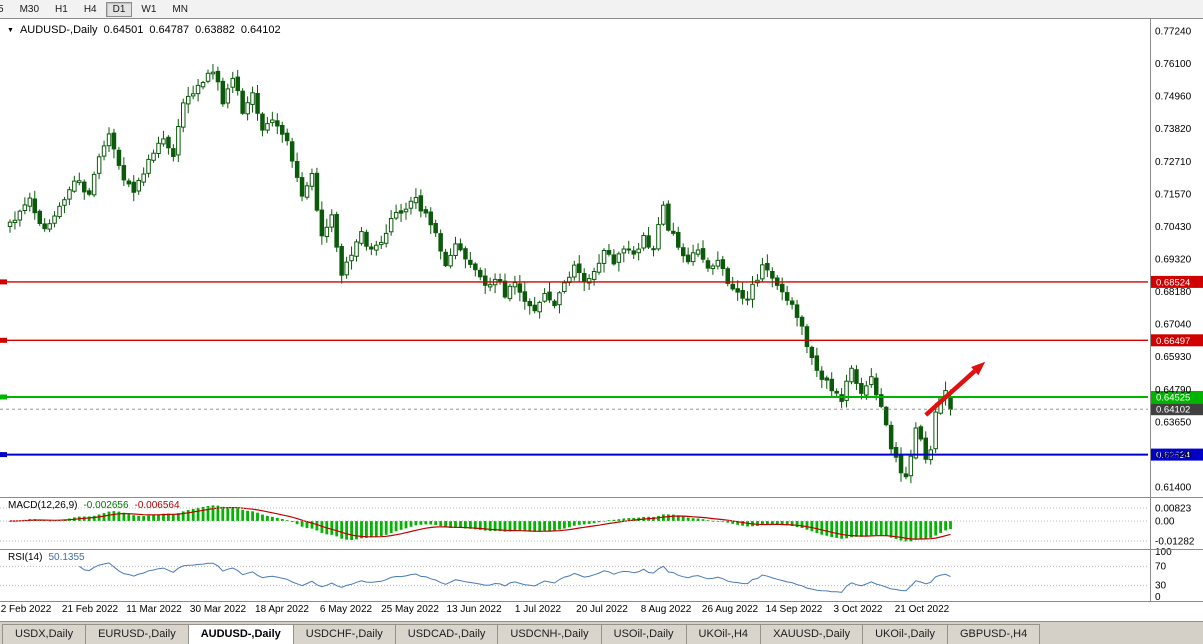 The width and height of the screenshot is (1203, 644). Describe the element at coordinates (1173, 129) in the screenshot. I see `price-axis-label: 0.73820` at that location.